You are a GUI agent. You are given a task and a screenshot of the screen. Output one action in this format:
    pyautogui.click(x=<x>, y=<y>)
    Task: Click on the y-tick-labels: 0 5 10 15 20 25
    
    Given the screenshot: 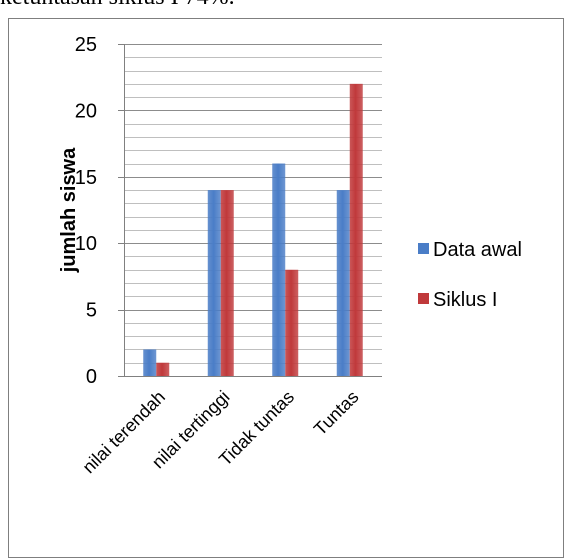 What is the action you would take?
    pyautogui.click(x=86, y=211)
    